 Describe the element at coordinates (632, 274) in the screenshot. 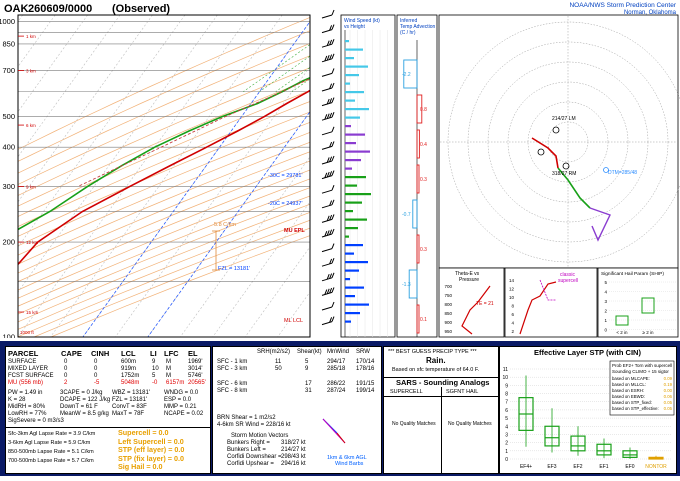

I see `ship-title: Significant Hail Param (SHIP)` at that location.